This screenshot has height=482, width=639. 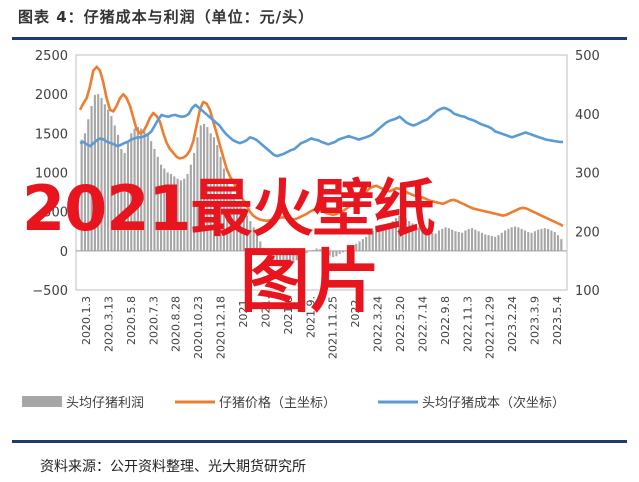 I want to click on primary-tick-label: 2000, so click(x=51, y=95).